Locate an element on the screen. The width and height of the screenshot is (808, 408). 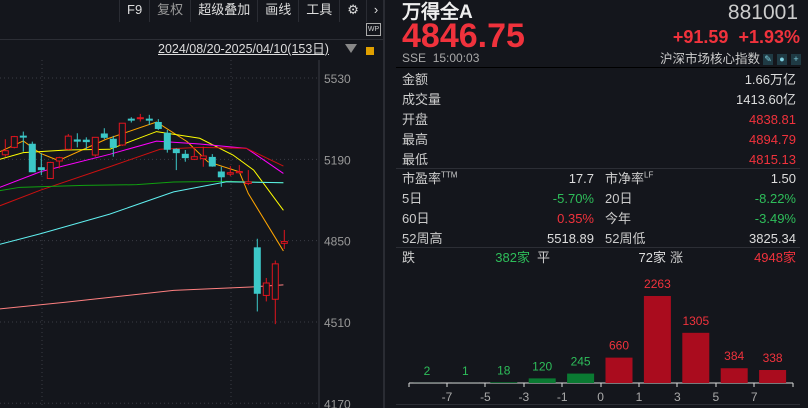
f9-button: F9 is located at coordinates (134, 11).